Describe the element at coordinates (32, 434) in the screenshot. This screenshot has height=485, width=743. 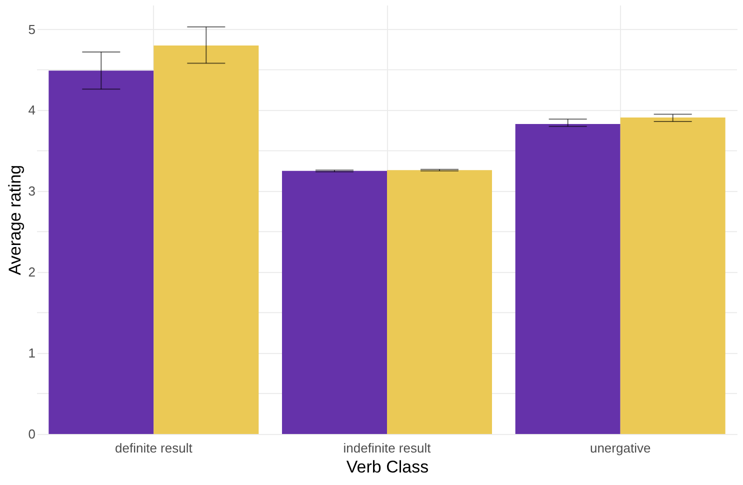
I see `y-tick-label: 0` at that location.